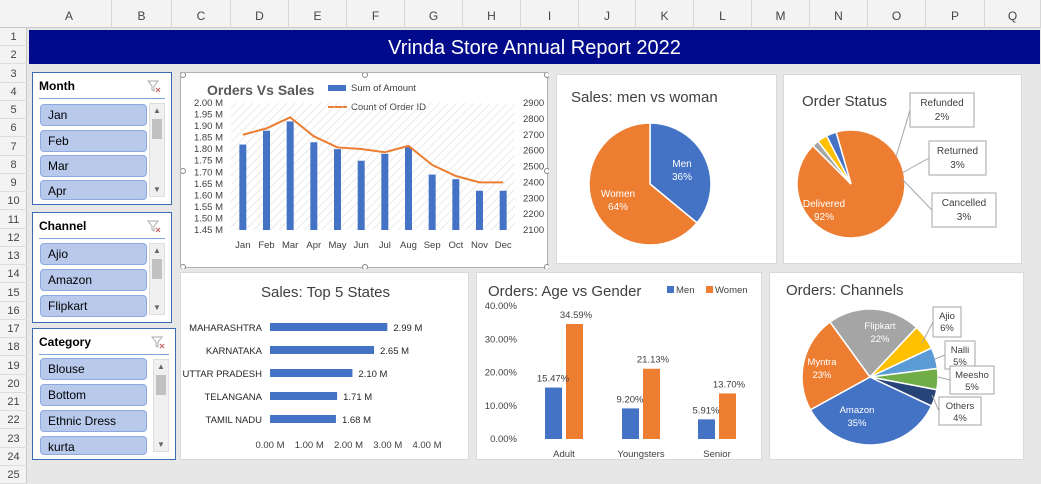  Describe the element at coordinates (201, 14) in the screenshot. I see `column-header-c: C` at that location.